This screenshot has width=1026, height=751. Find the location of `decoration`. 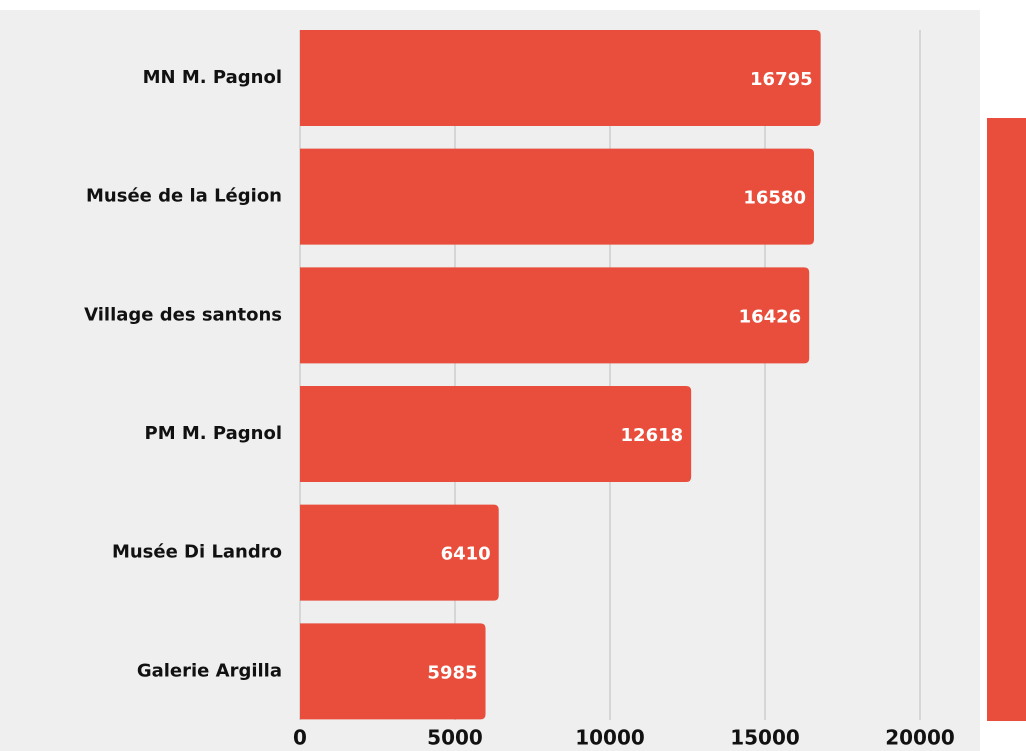

decoration is located at coordinates (1006, 419).